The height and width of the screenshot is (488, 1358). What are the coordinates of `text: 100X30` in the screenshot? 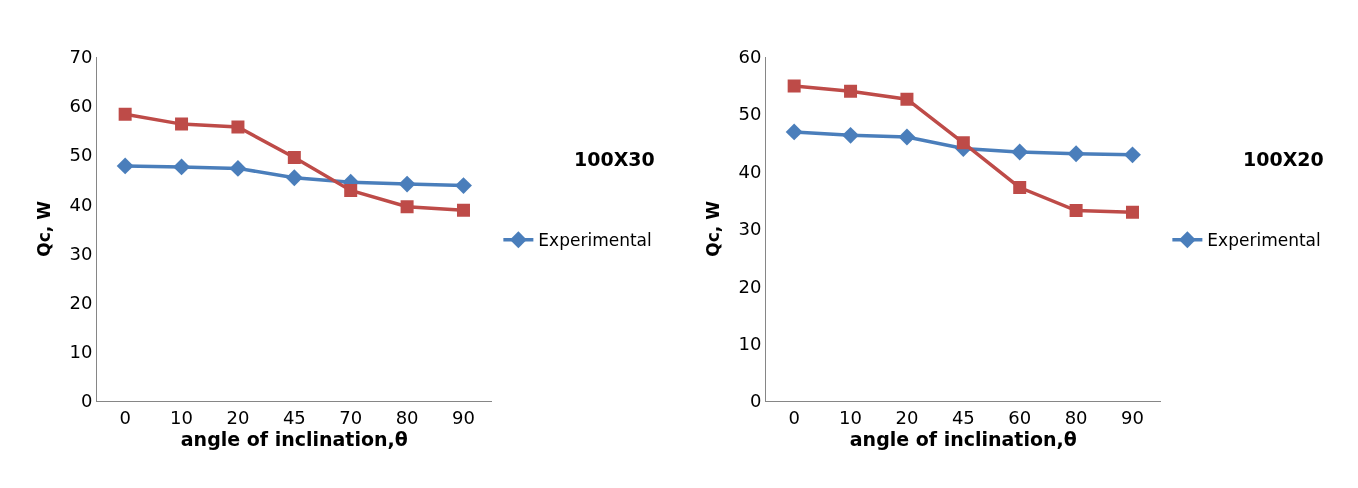 It's located at (614, 159).